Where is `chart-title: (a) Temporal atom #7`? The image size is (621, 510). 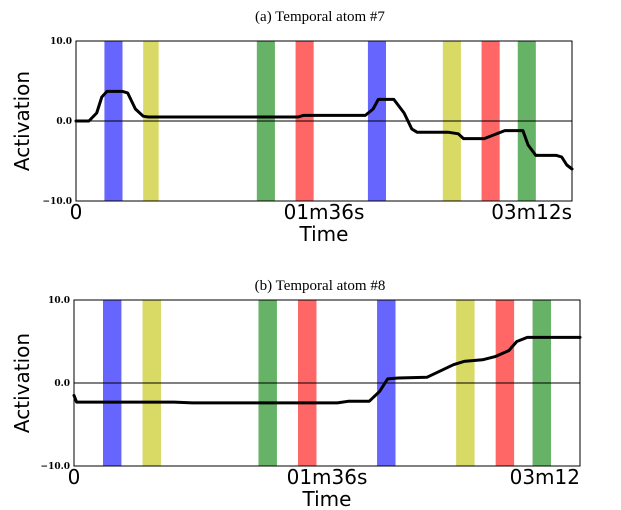 chart-title: (a) Temporal atom #7 is located at coordinates (320, 17).